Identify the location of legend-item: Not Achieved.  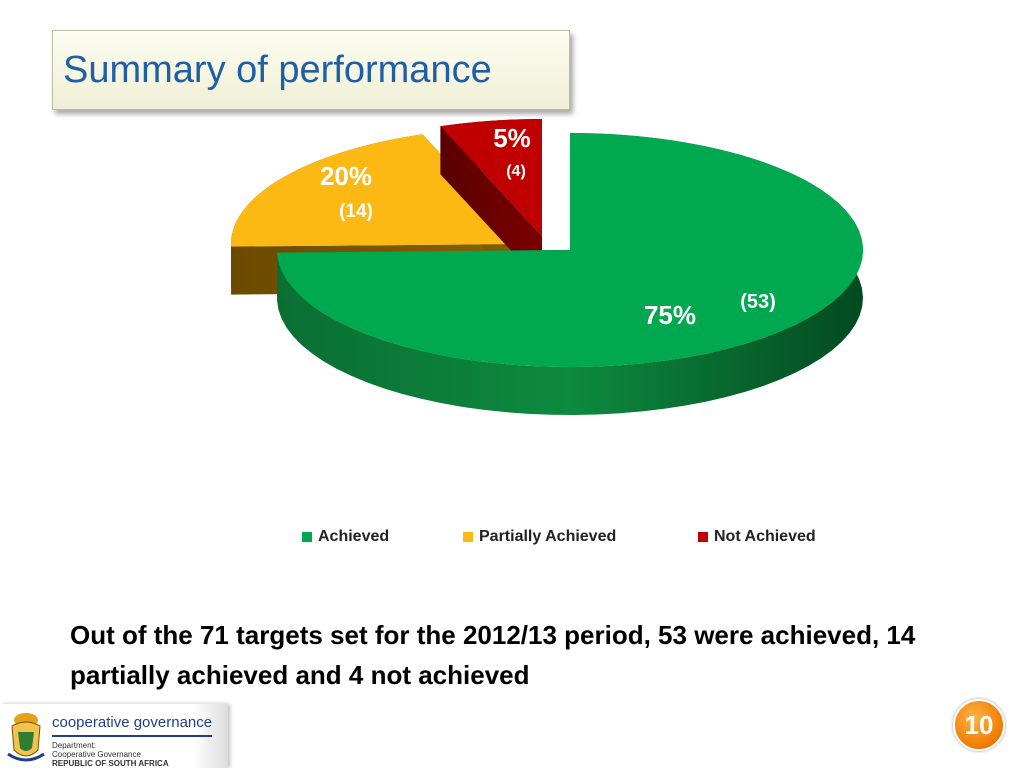
(757, 537).